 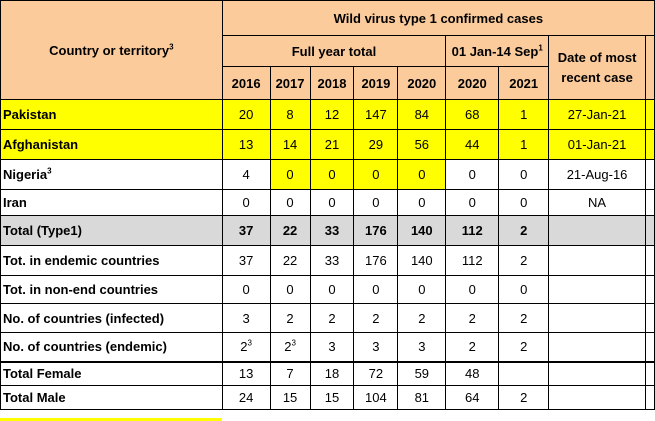 What do you see at coordinates (376, 397) in the screenshot?
I see `value-cell: 104` at bounding box center [376, 397].